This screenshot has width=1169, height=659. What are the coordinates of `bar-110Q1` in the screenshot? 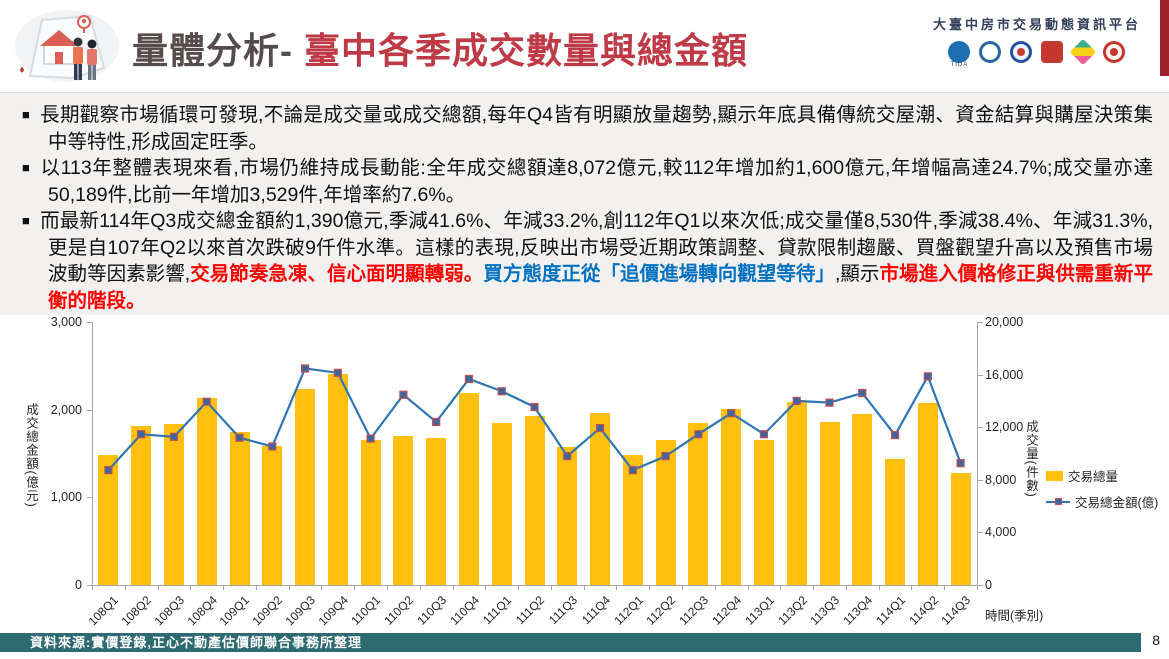 It's located at (370, 512).